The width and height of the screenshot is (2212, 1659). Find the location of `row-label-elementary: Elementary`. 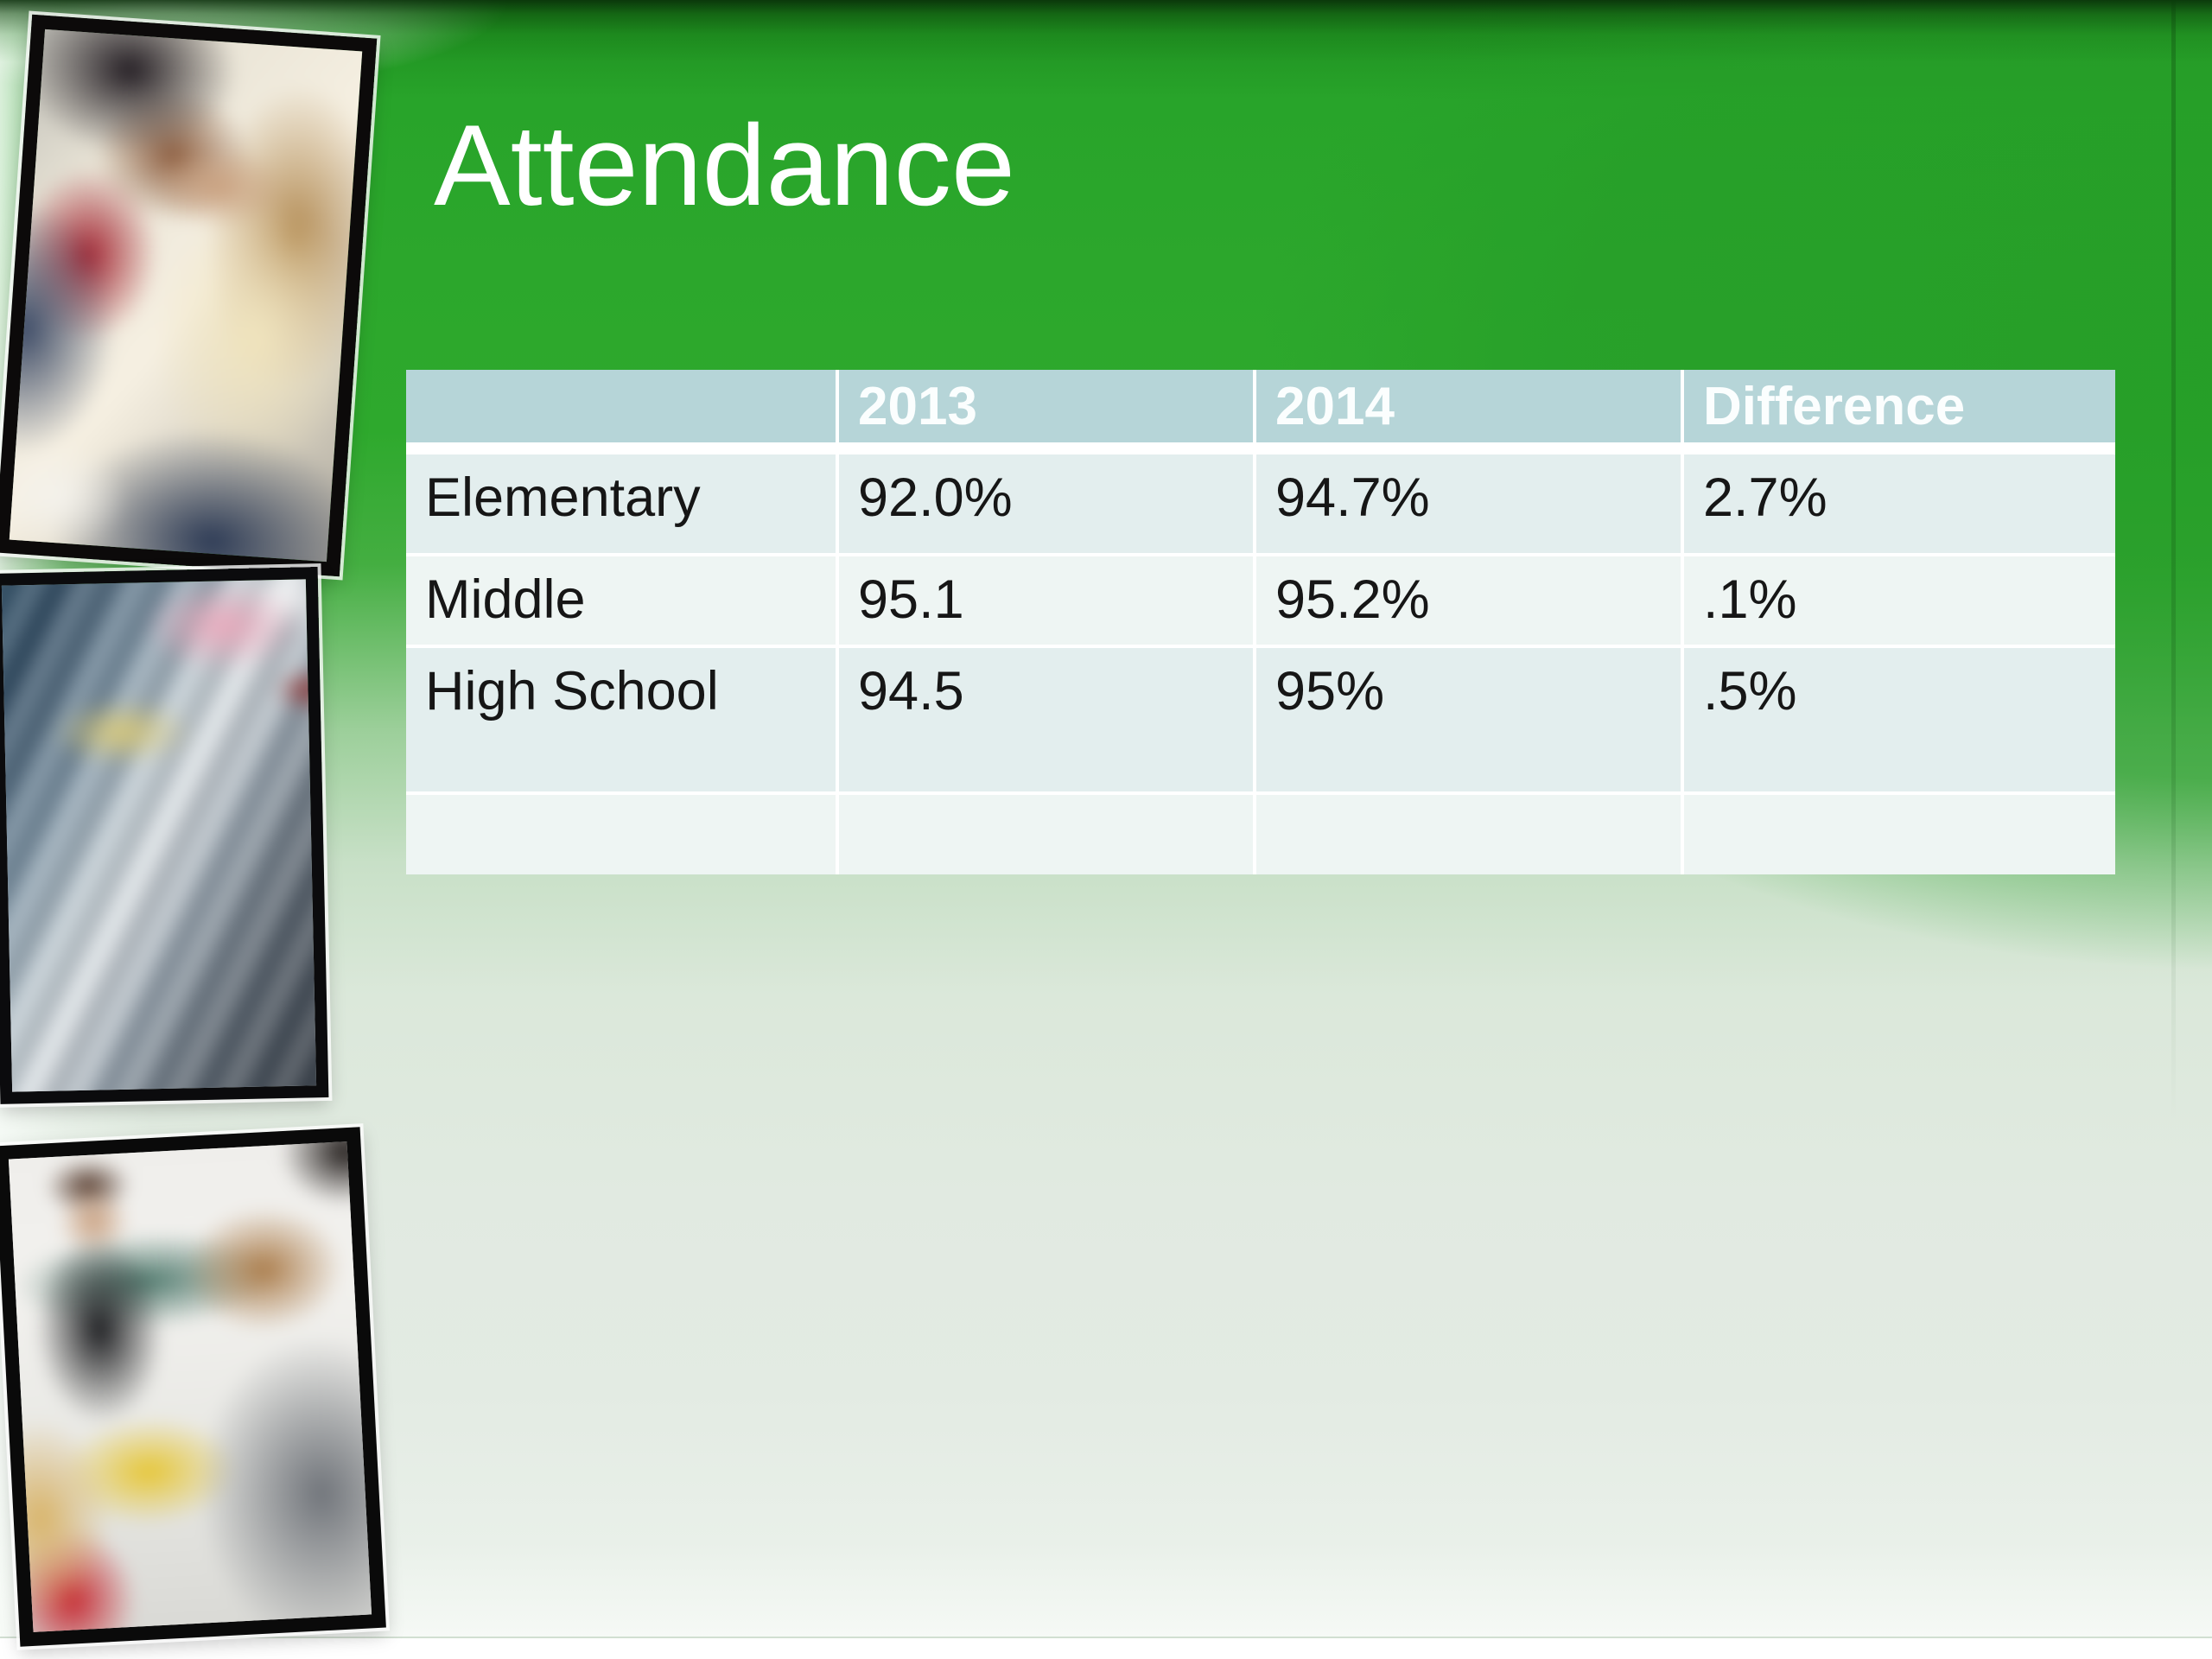

row-label-elementary: Elementary is located at coordinates (621, 504).